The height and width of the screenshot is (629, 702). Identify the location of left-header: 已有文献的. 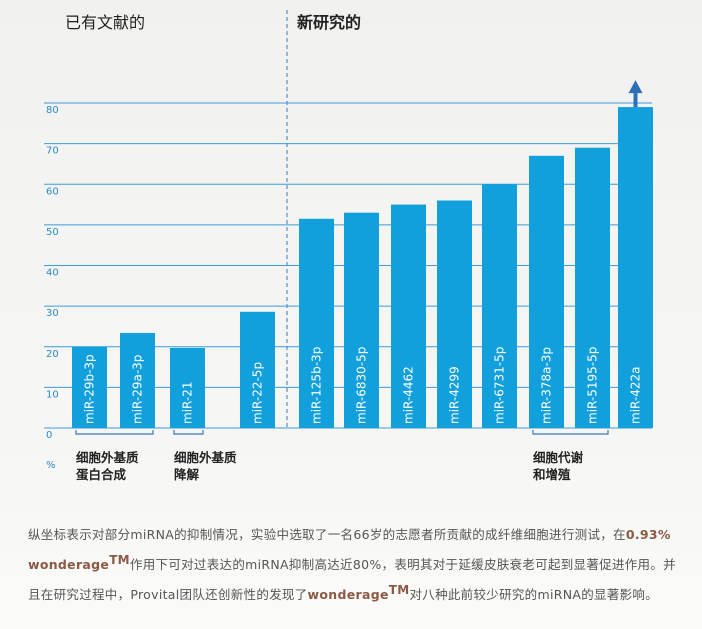
(105, 22).